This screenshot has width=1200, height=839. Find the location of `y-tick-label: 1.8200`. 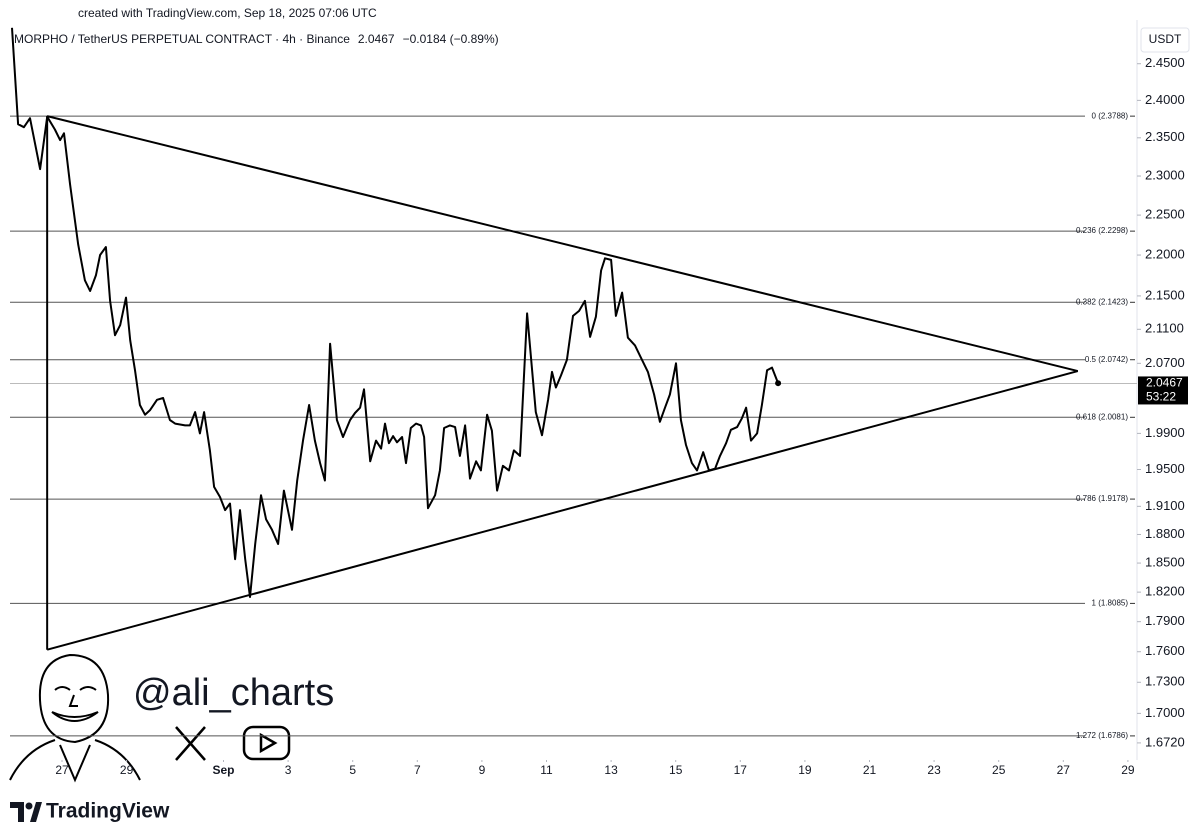

y-tick-label: 1.8200 is located at coordinates (1165, 591).